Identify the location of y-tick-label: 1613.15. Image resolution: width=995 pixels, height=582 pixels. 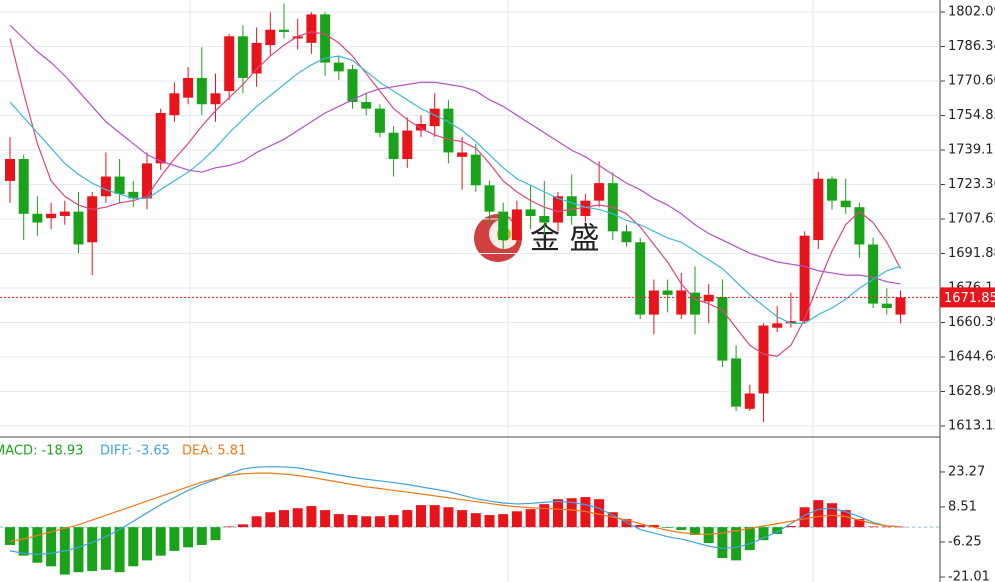
(971, 426).